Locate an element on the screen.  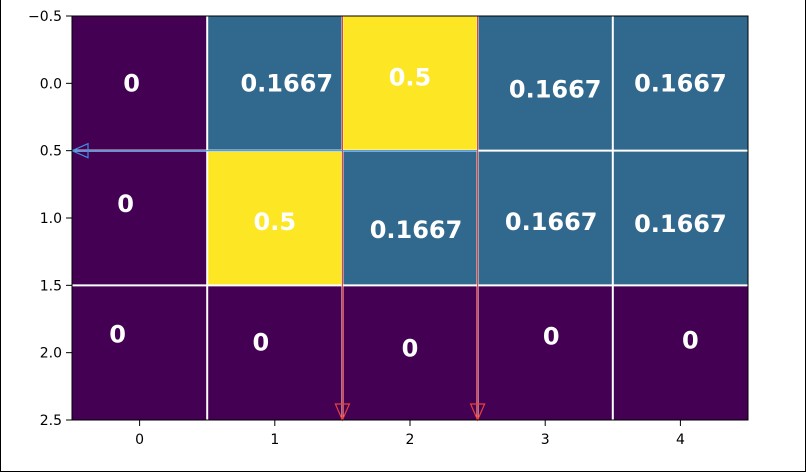
figure-border-left is located at coordinates (0, 236).